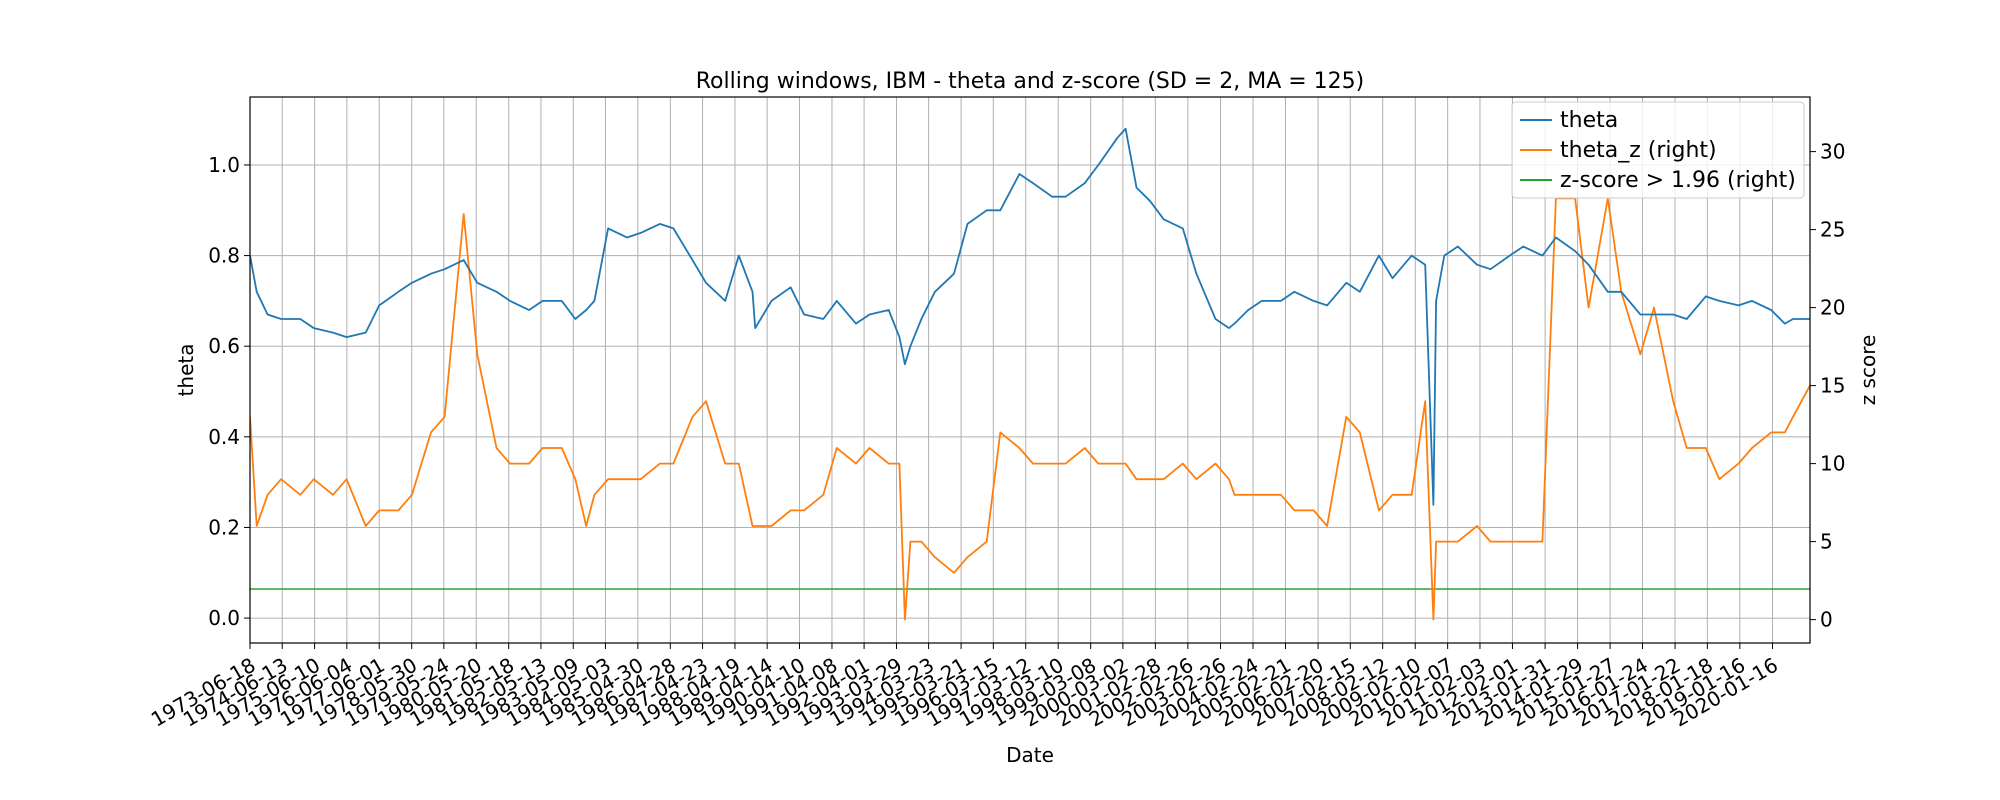 This screenshot has height=800, width=2000. What do you see at coordinates (224, 527) in the screenshot?
I see `y-tick-label: 0.2` at bounding box center [224, 527].